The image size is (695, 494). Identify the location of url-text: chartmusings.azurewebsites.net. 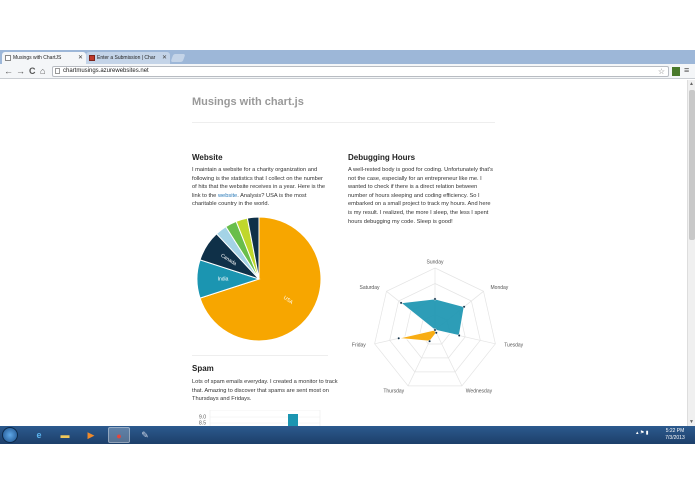
(106, 71).